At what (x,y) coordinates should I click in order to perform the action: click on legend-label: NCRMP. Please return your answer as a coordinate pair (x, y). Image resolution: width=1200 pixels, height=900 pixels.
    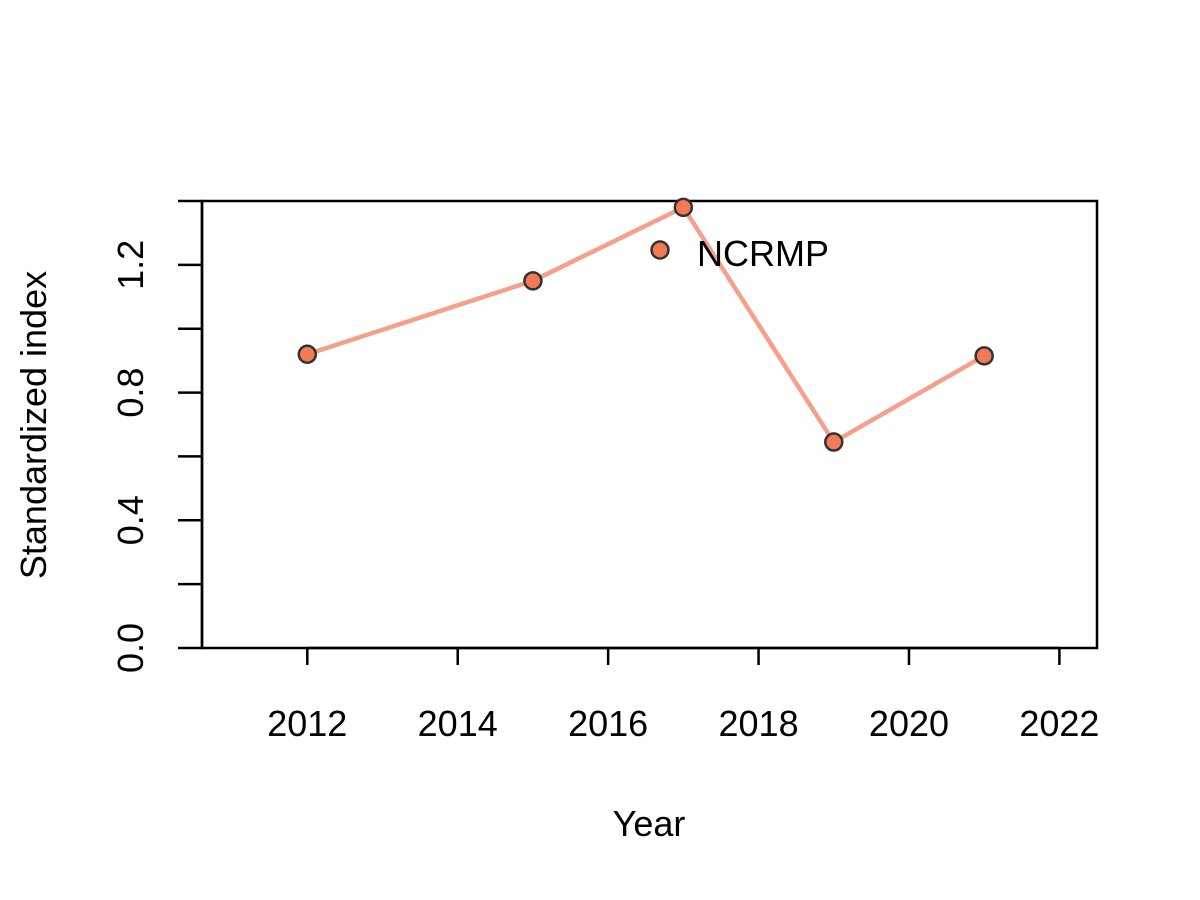
    Looking at the image, I should click on (763, 253).